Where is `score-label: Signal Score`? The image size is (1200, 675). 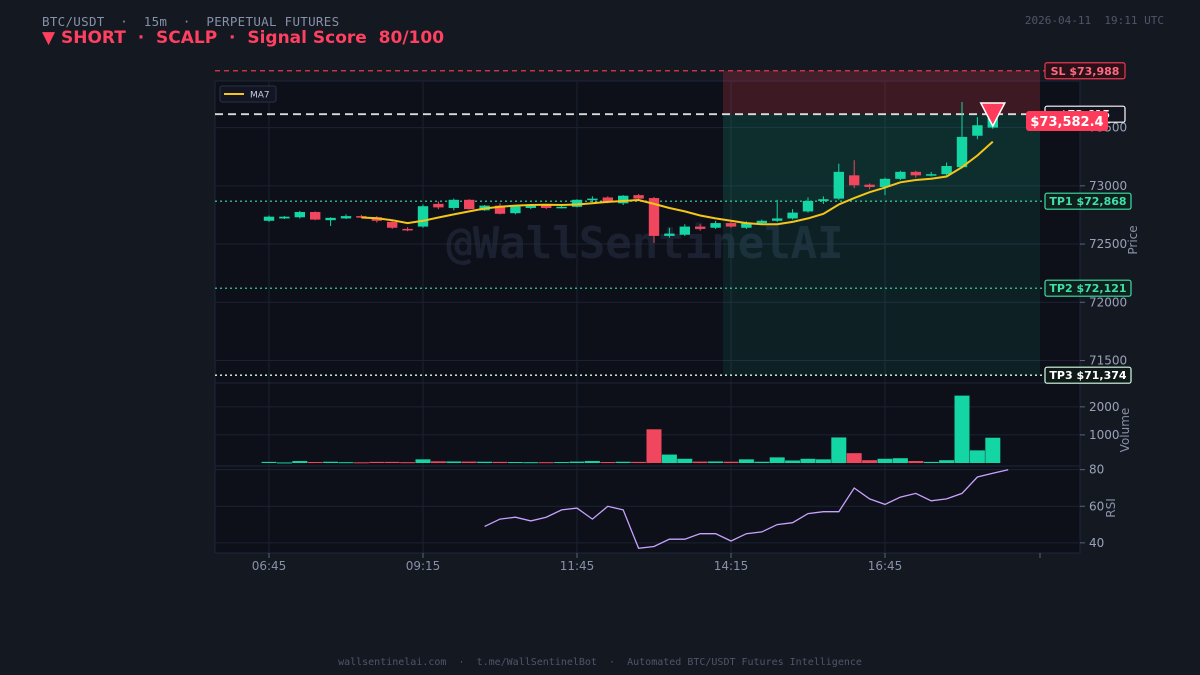
score-label: Signal Score is located at coordinates (307, 38).